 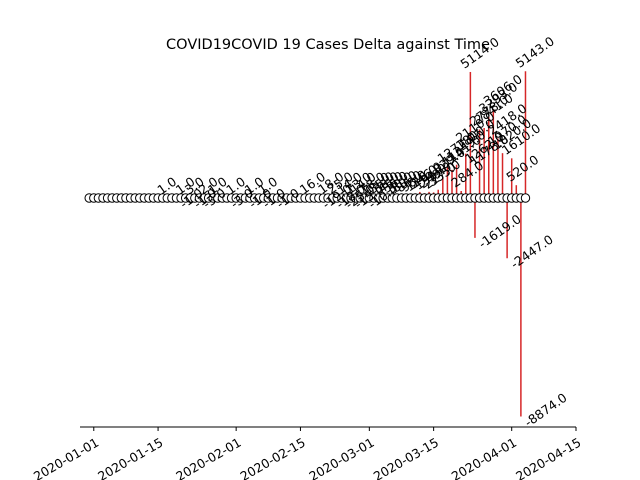 I want to click on chart-title: COVID19COVID 19 Cases Delta against Time, so click(x=328, y=45).